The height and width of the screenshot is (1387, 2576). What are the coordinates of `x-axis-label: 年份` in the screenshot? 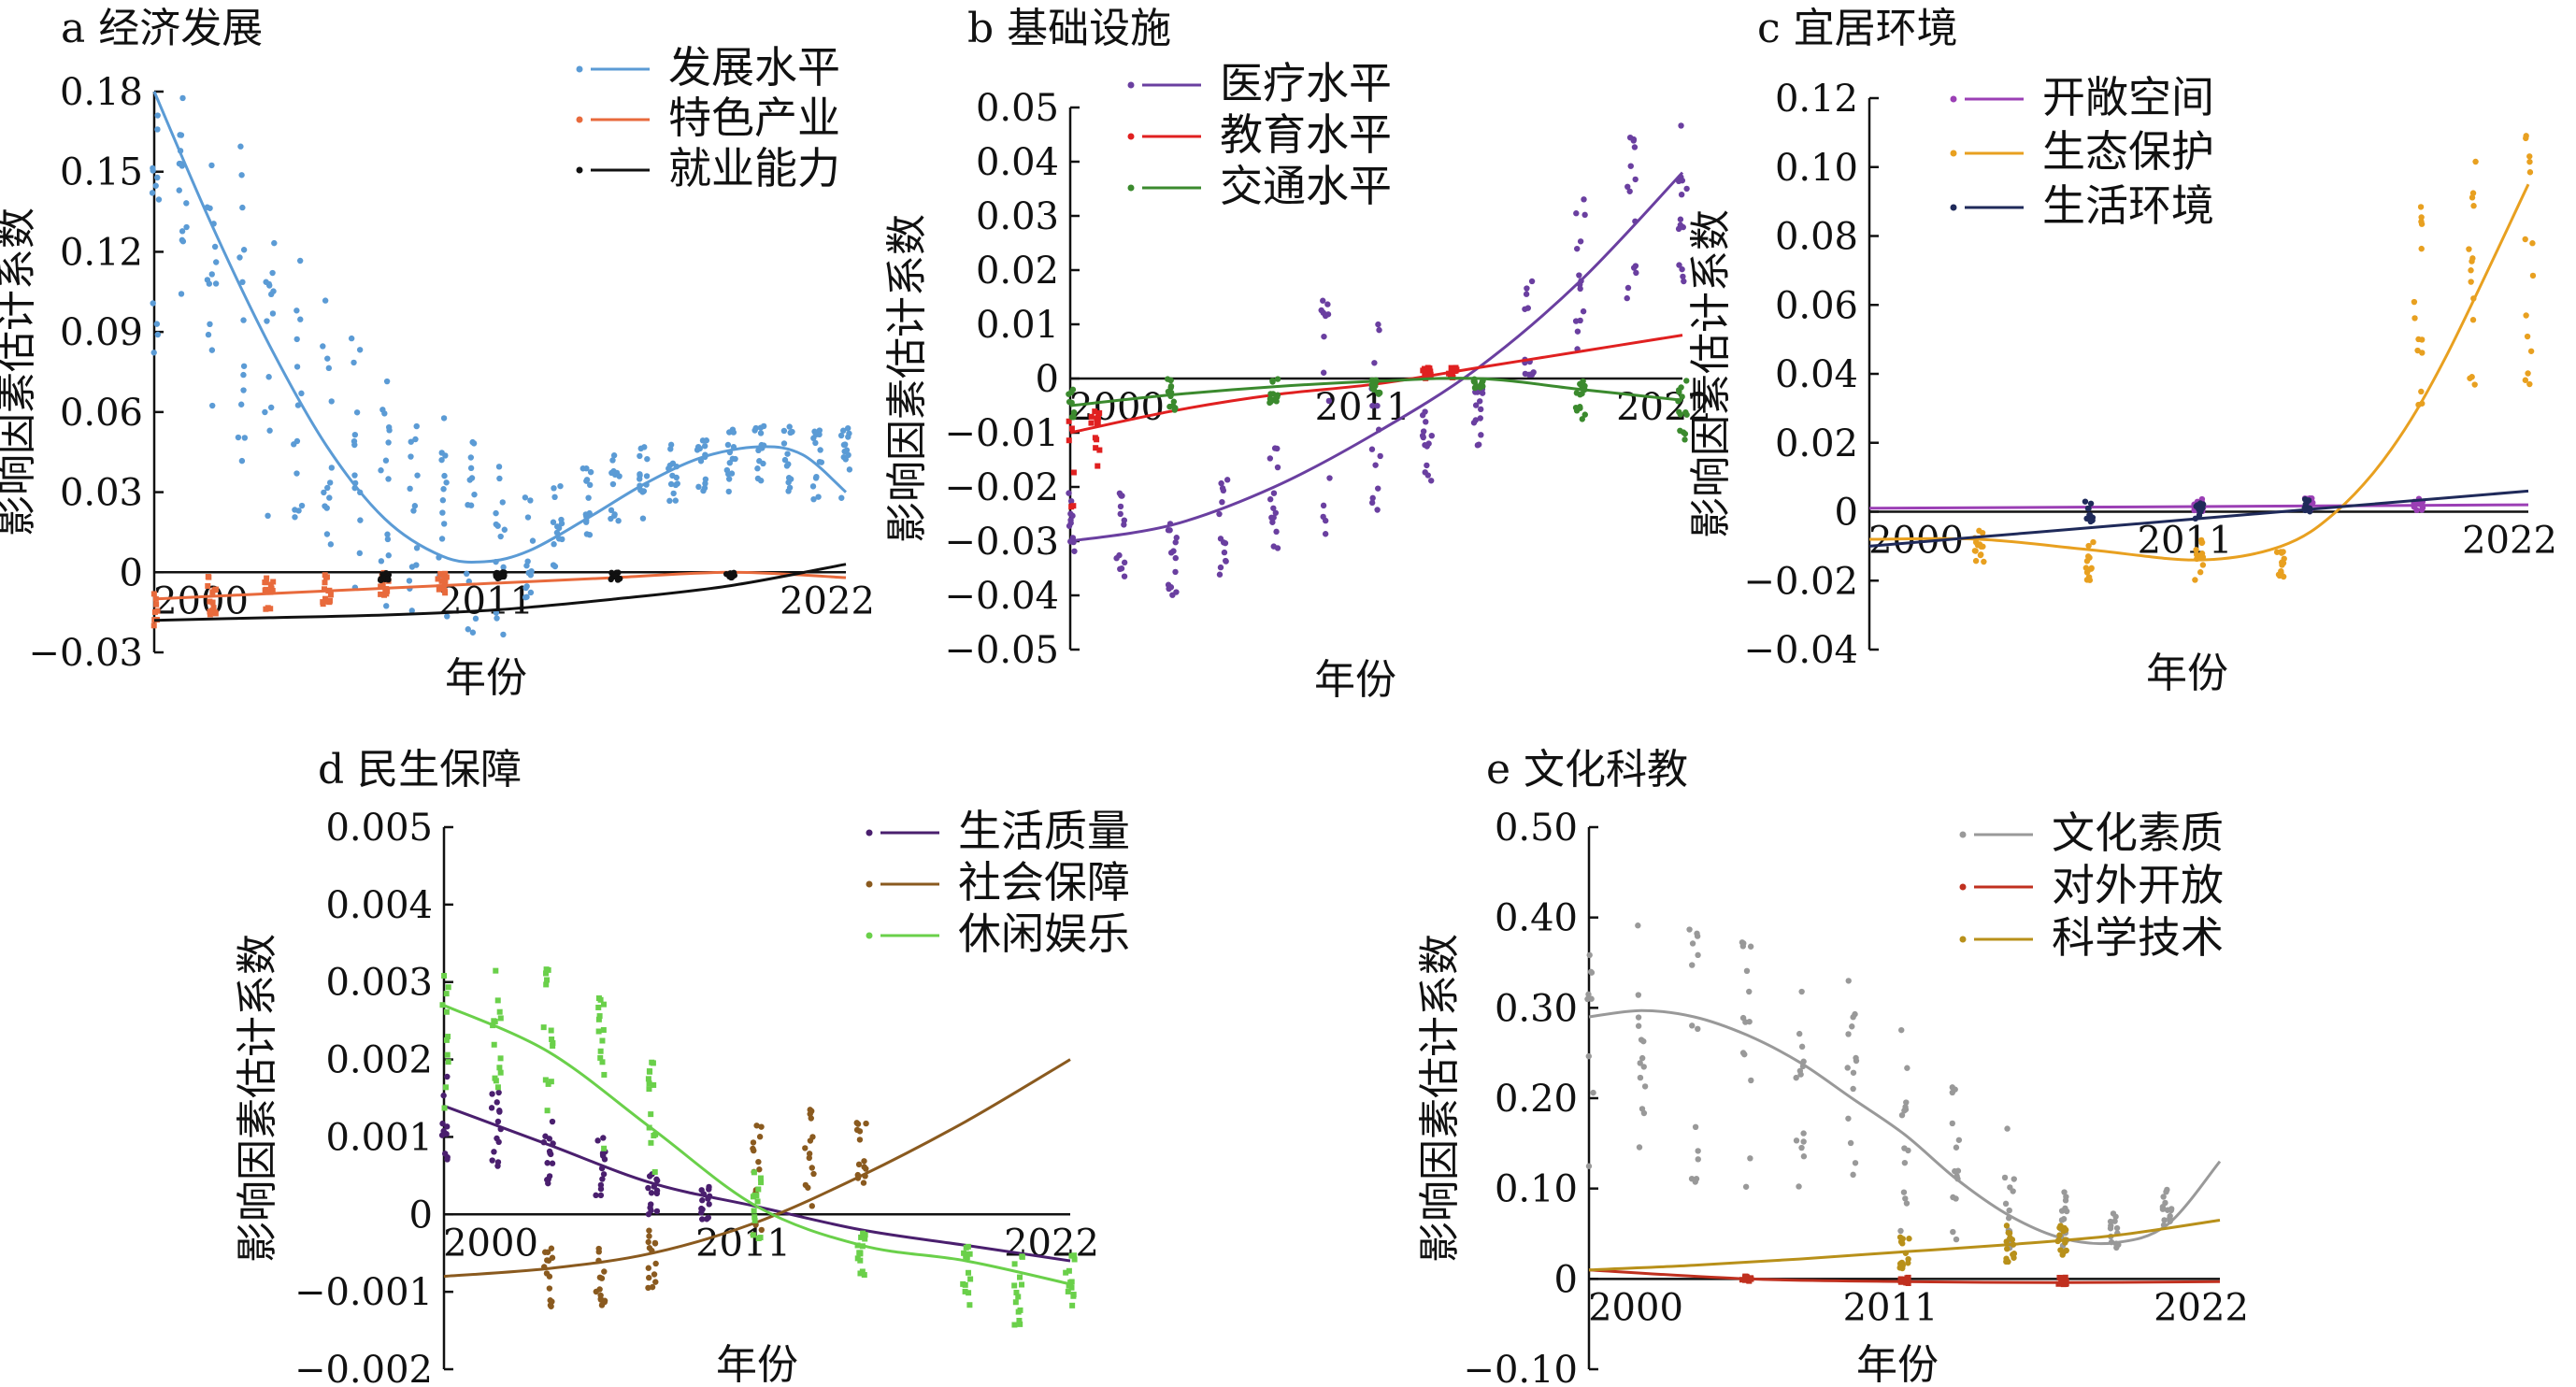 It's located at (1897, 1364).